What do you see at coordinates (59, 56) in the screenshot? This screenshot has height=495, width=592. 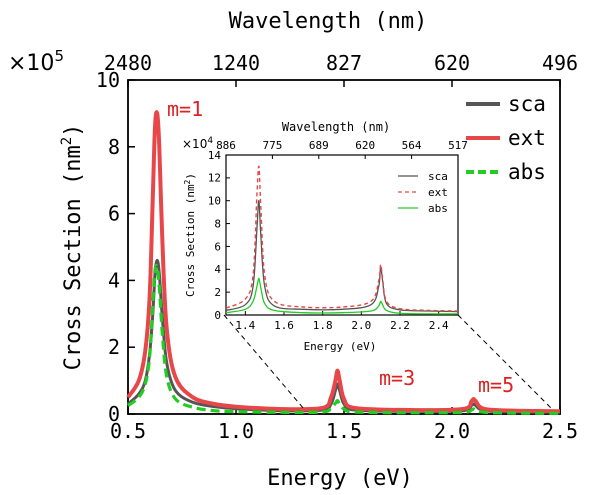 I see `main-multiplier-exp: 5` at bounding box center [59, 56].